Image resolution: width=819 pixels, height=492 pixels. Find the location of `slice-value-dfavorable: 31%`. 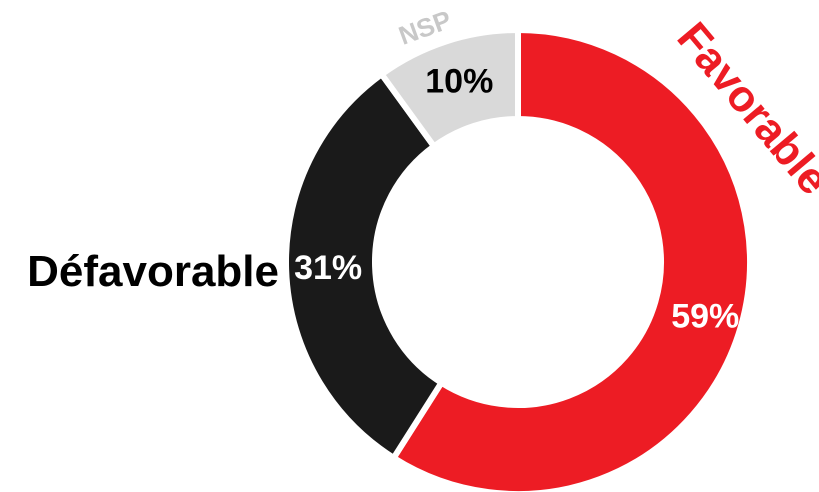

slice-value-dfavorable: 31% is located at coordinates (328, 268).